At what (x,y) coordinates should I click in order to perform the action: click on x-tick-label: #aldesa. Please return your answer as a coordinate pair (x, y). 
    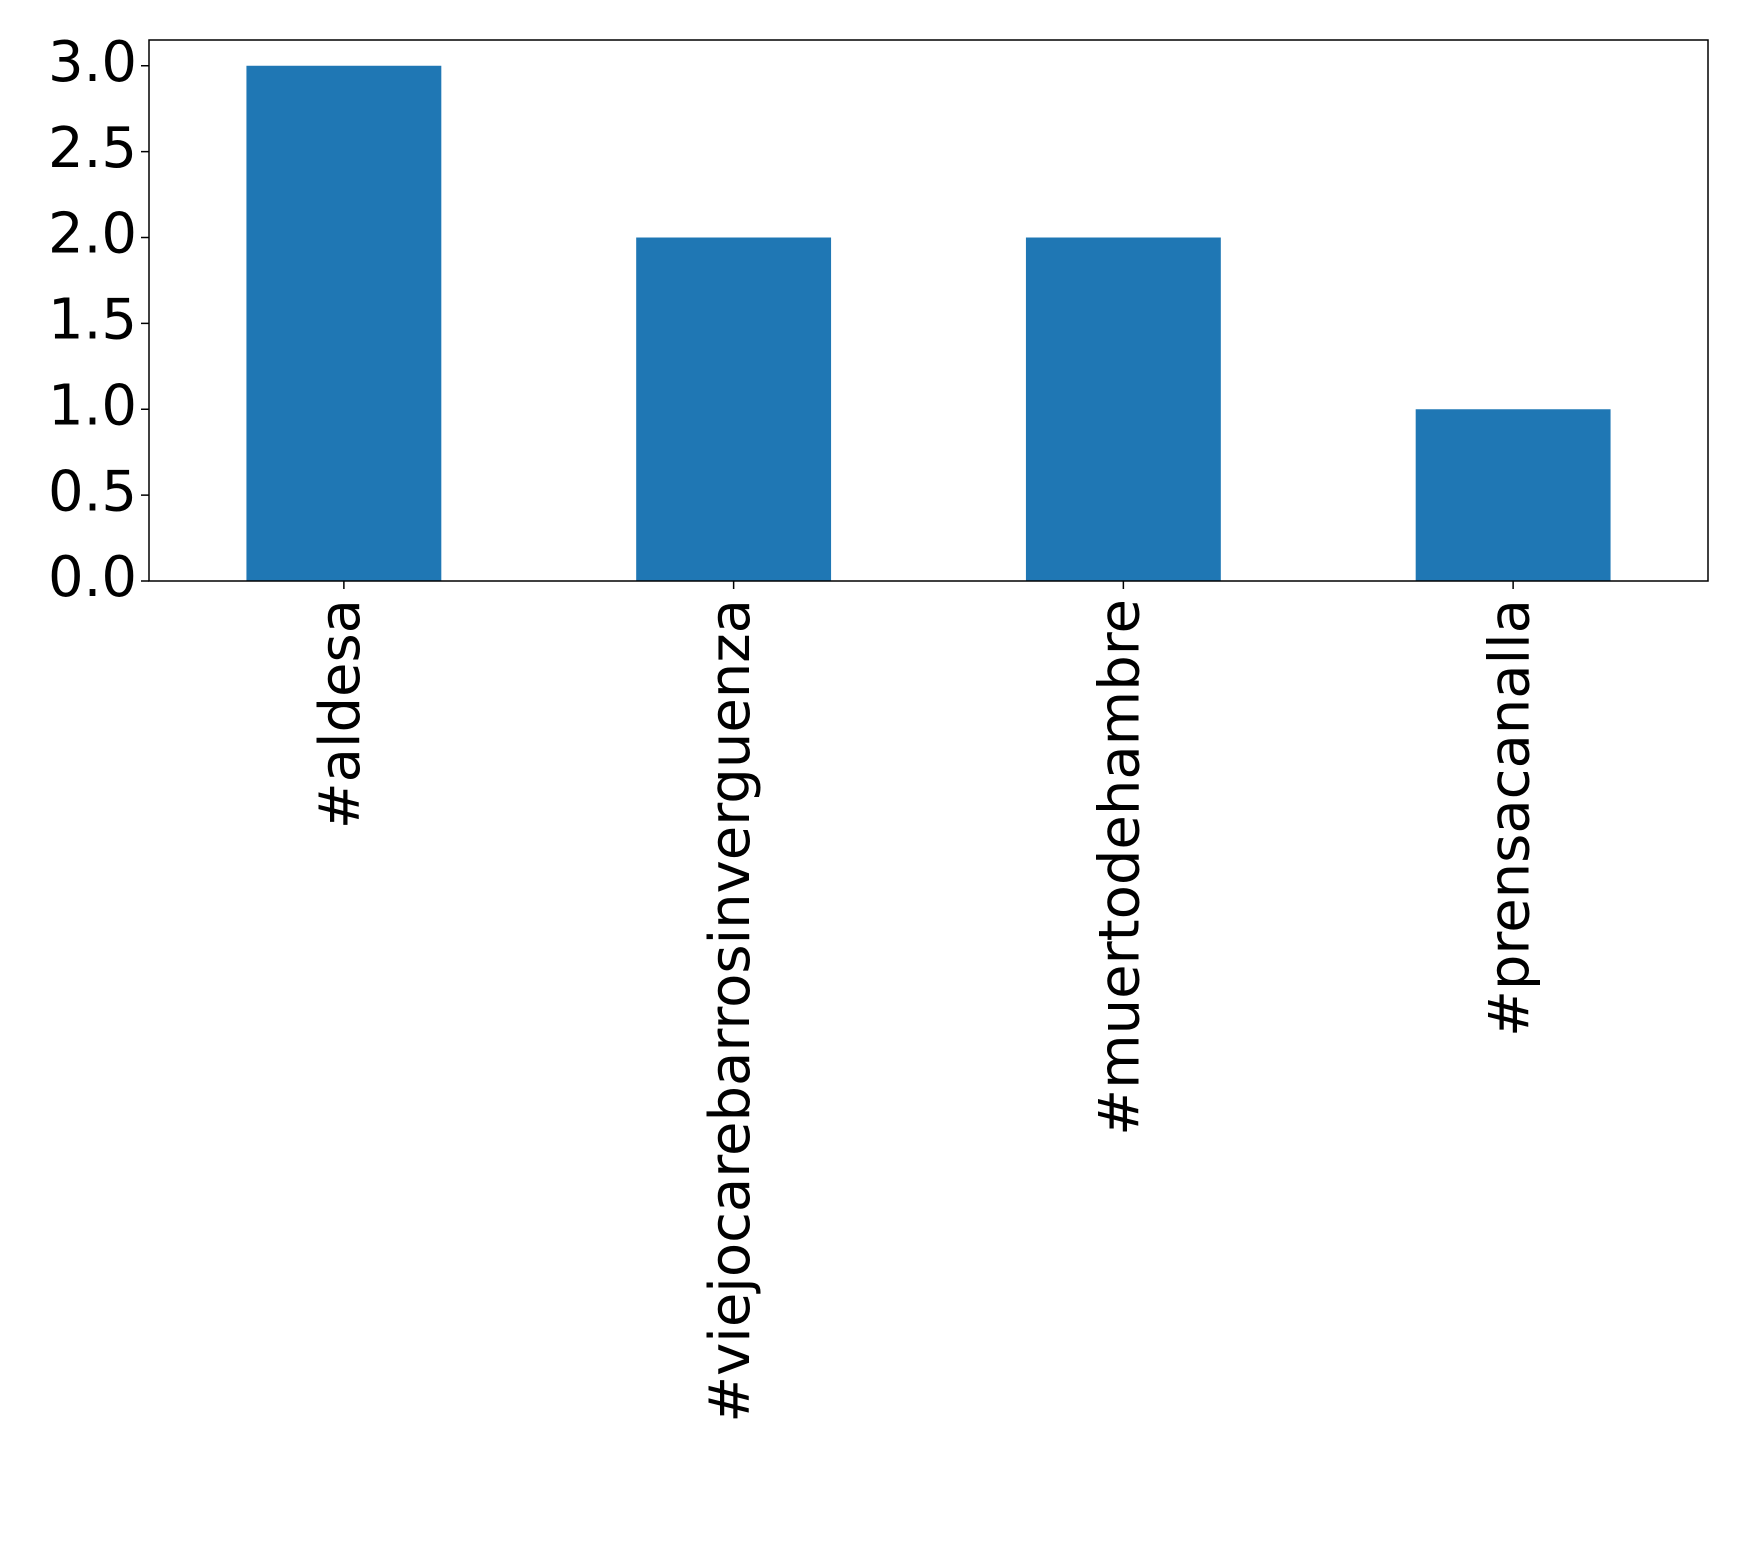
    Looking at the image, I should click on (340, 714).